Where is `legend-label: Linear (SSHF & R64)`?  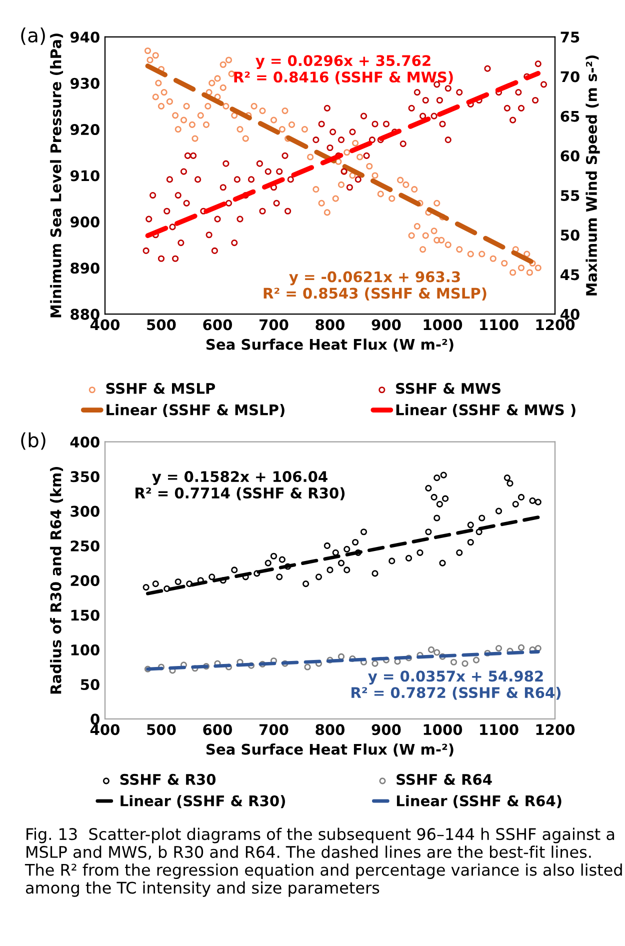
legend-label: Linear (SSHF & R64) is located at coordinates (479, 801).